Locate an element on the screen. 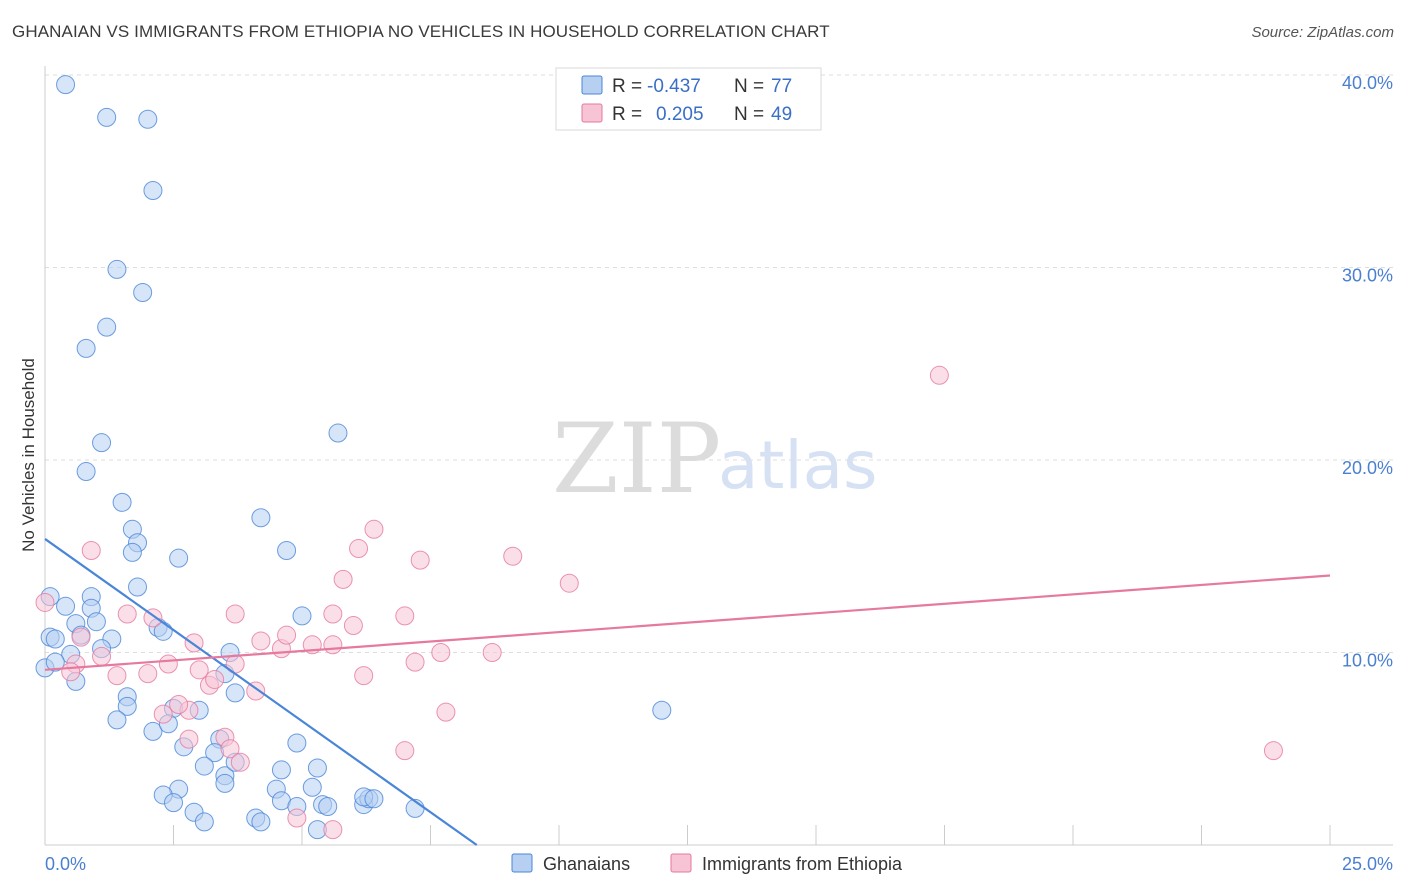 The width and height of the screenshot is (1406, 892). legend-swatch-ethiopia is located at coordinates (592, 113).